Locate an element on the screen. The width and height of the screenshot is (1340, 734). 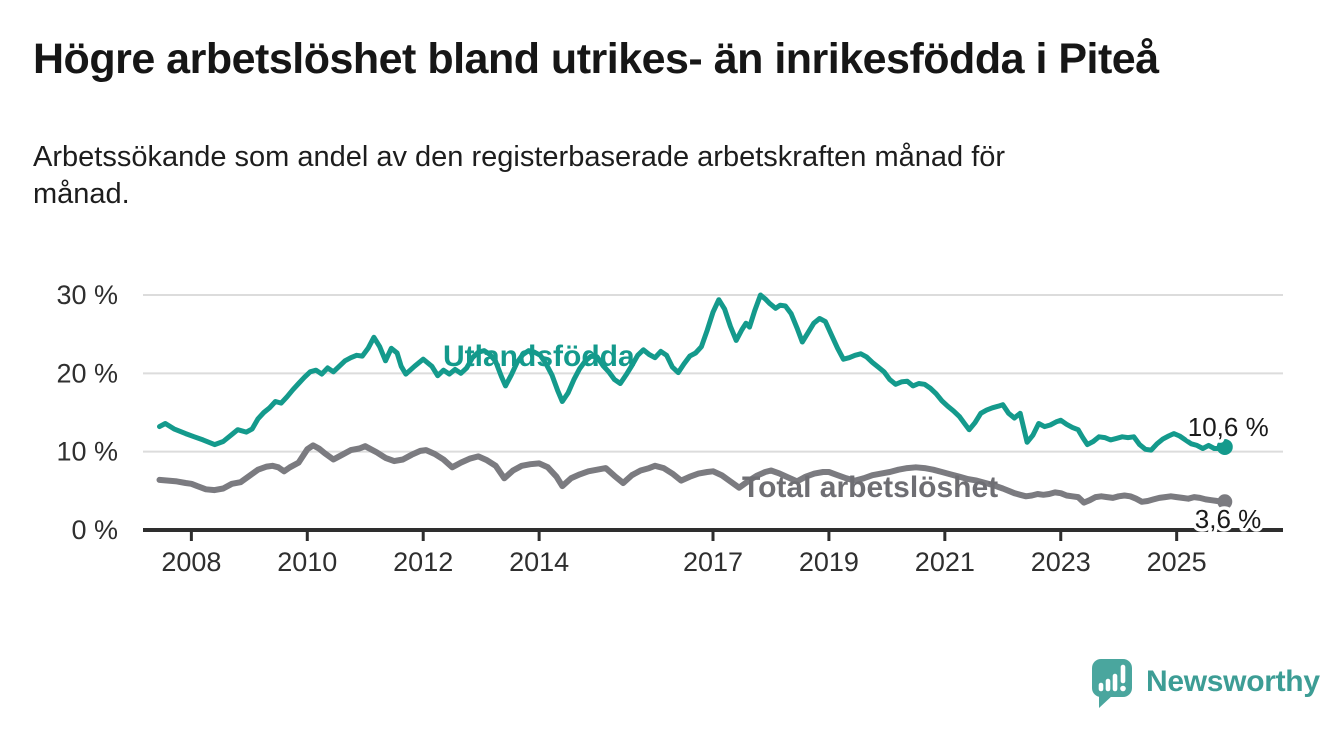
subtitle-line-2: månad. is located at coordinates (81, 194).